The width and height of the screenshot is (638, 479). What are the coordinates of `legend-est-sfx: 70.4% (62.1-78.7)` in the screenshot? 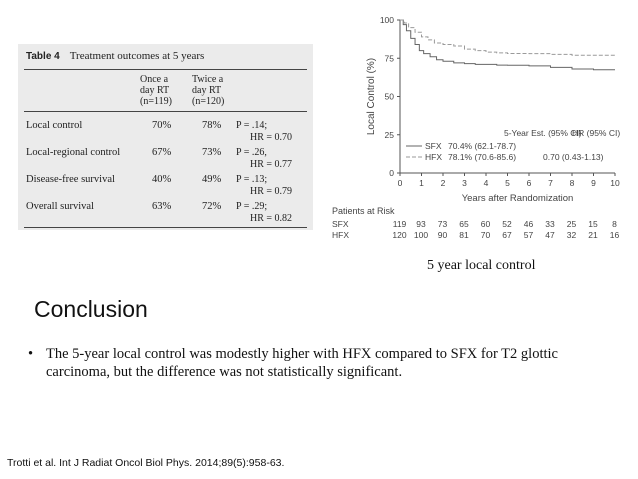 It's located at (482, 146).